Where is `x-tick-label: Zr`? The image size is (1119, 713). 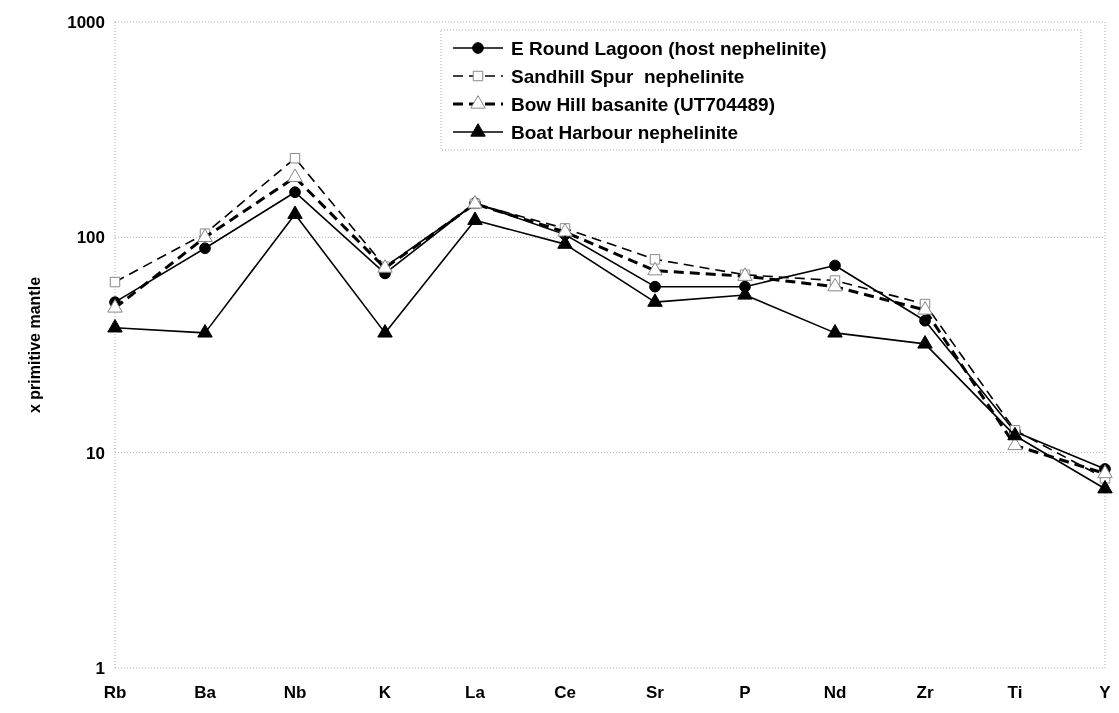 x-tick-label: Zr is located at coordinates (925, 692).